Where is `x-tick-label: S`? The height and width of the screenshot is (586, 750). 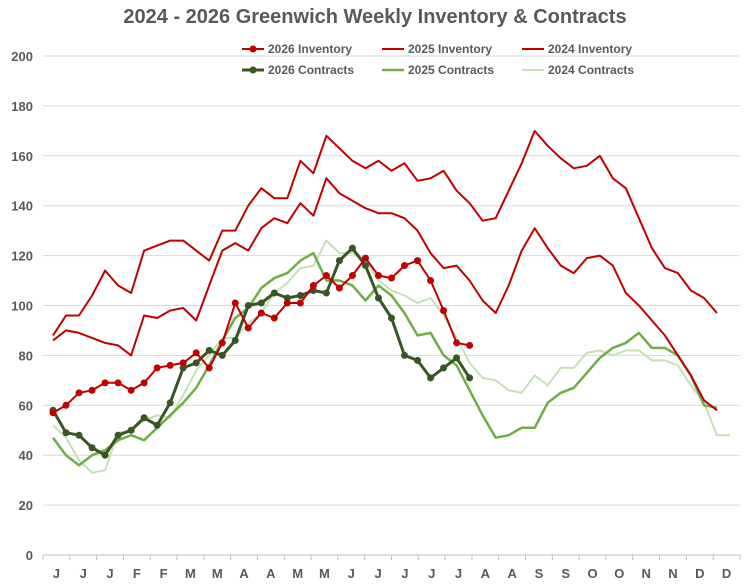
x-tick-label: S is located at coordinates (539, 573).